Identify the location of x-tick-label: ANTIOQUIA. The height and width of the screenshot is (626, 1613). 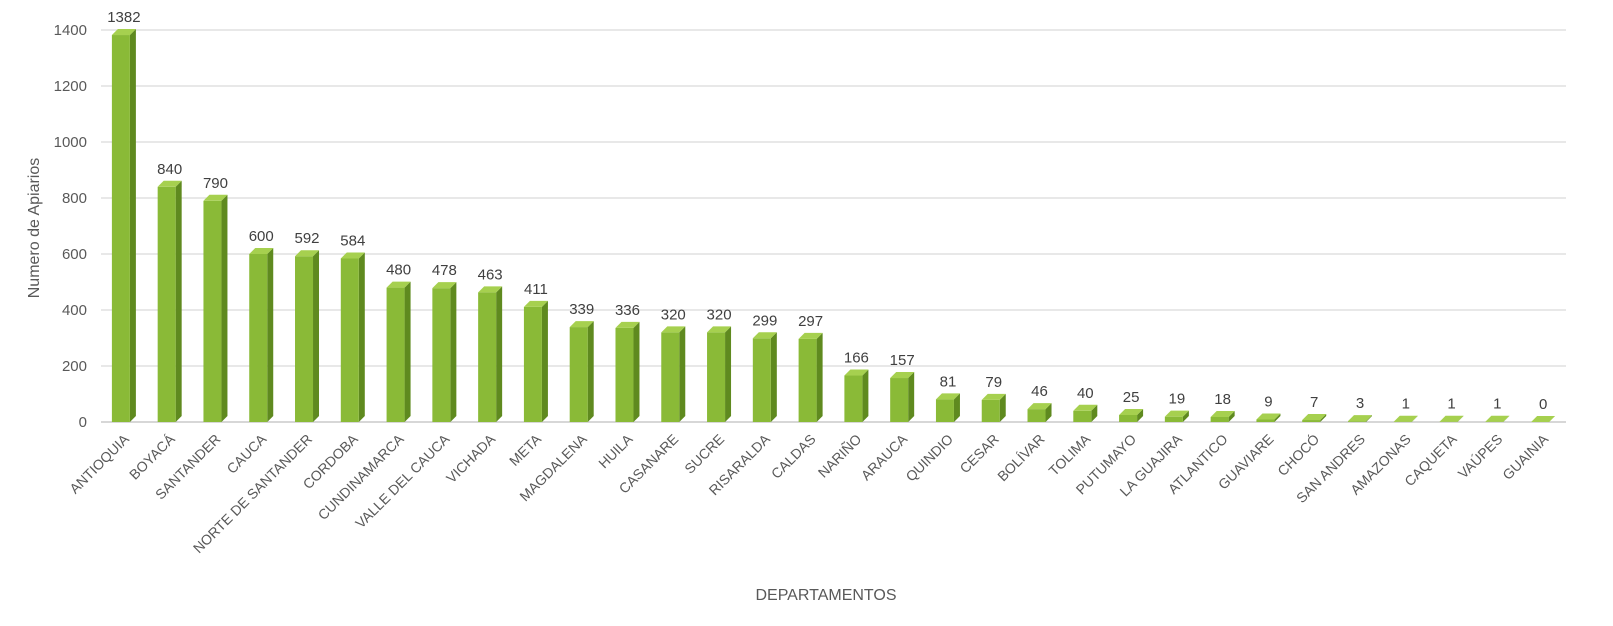
(99, 463).